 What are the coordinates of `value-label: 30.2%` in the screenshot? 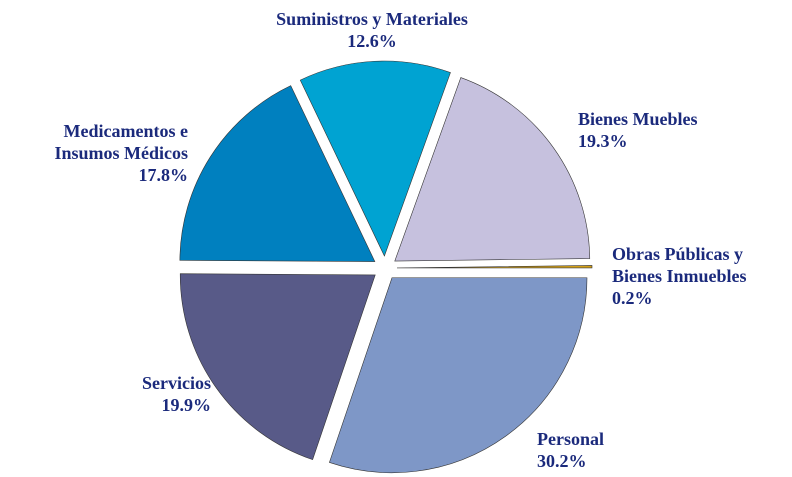 It's located at (562, 461).